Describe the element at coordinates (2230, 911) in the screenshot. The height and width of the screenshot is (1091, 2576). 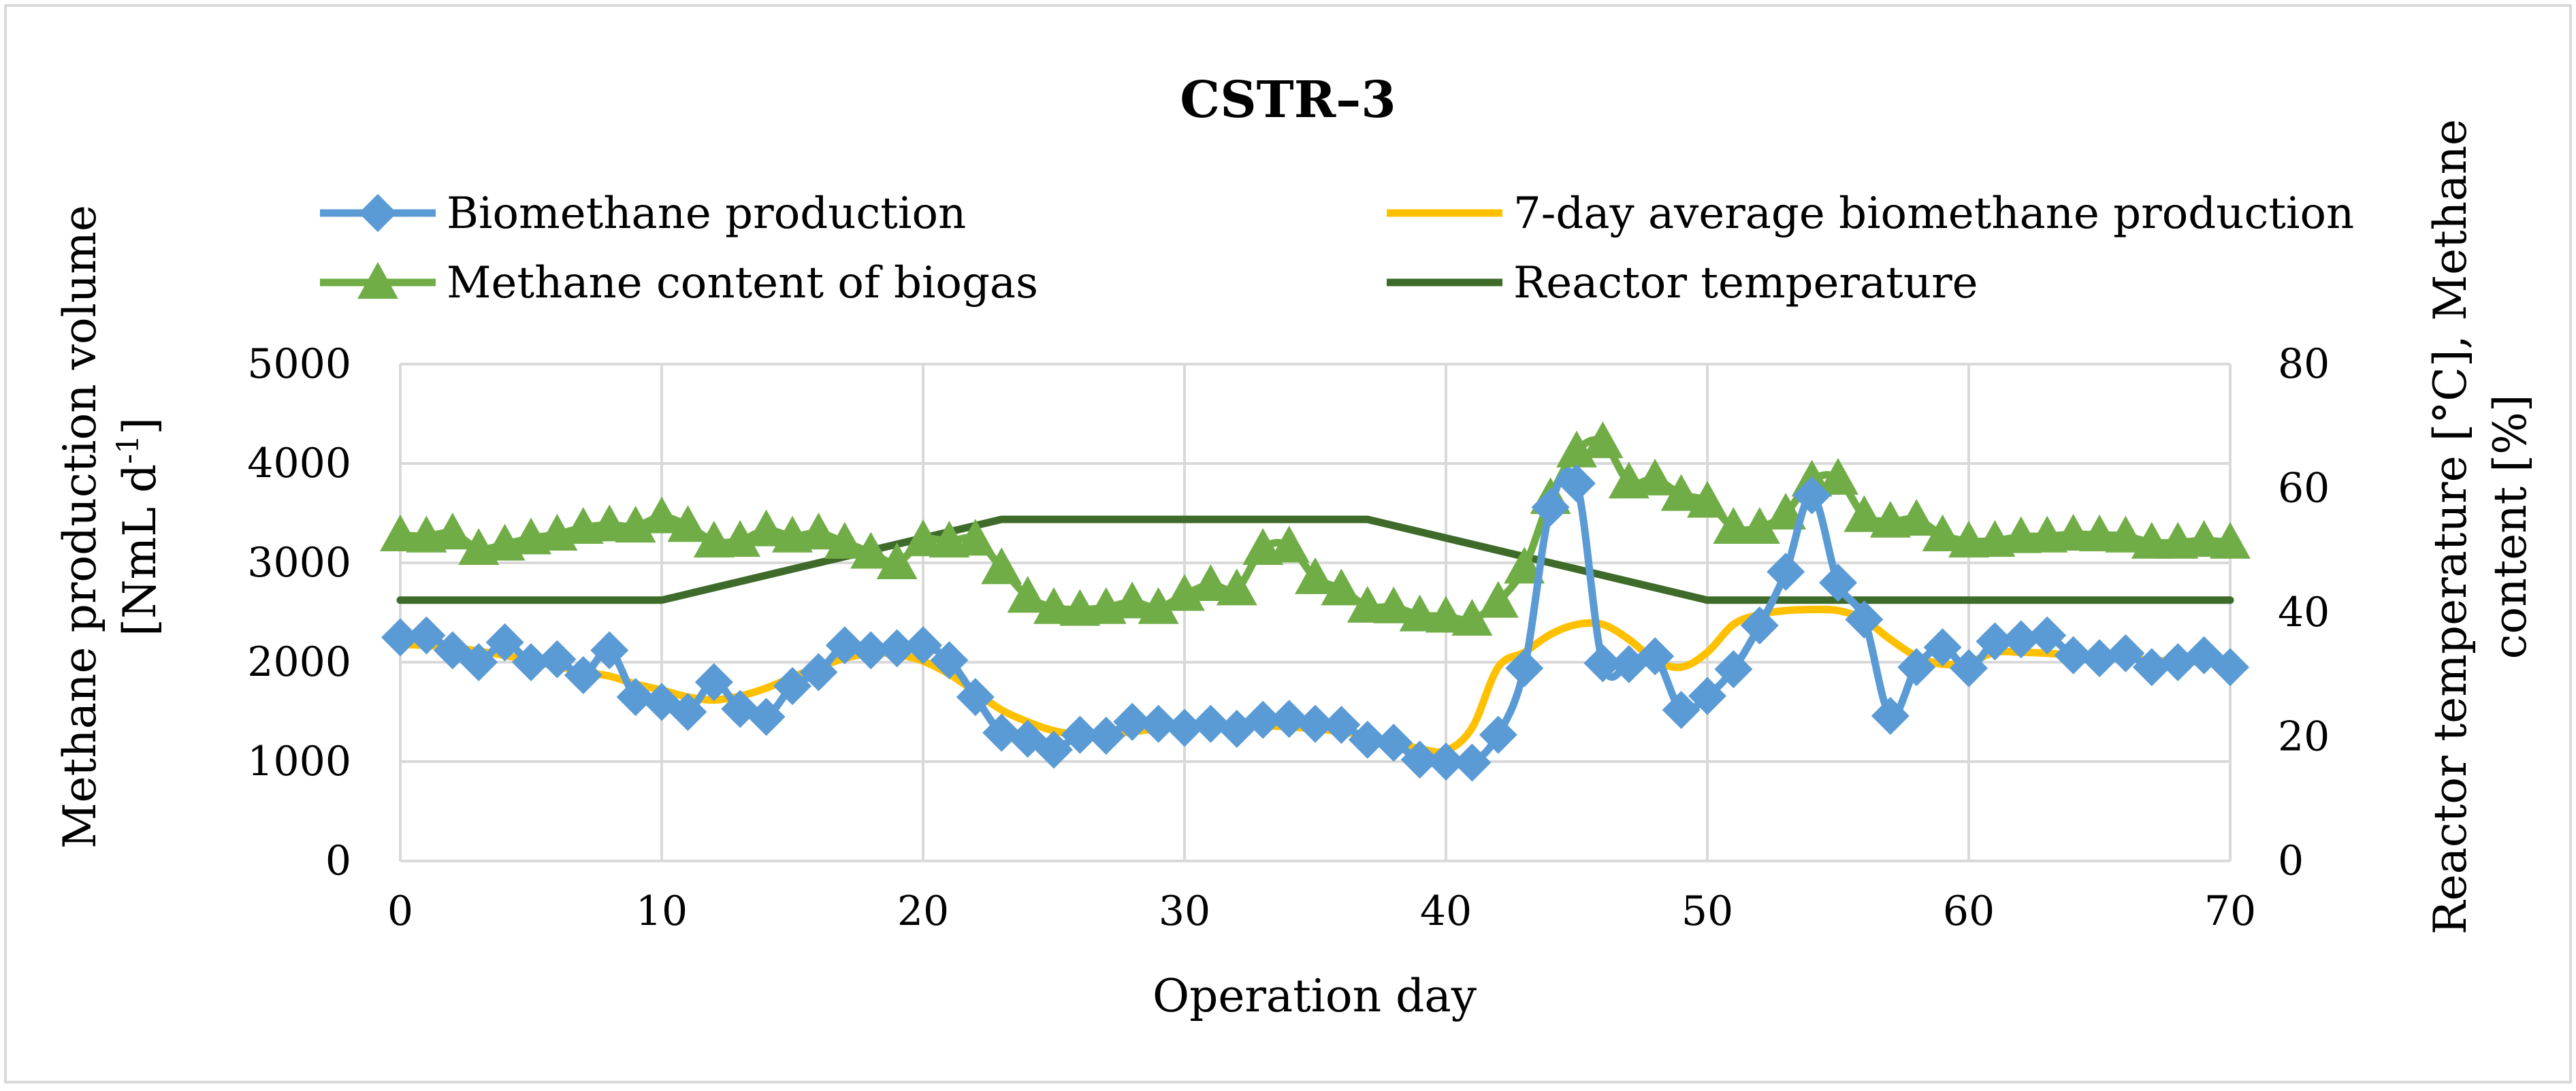
I see `x-tick-label-70: 70` at that location.